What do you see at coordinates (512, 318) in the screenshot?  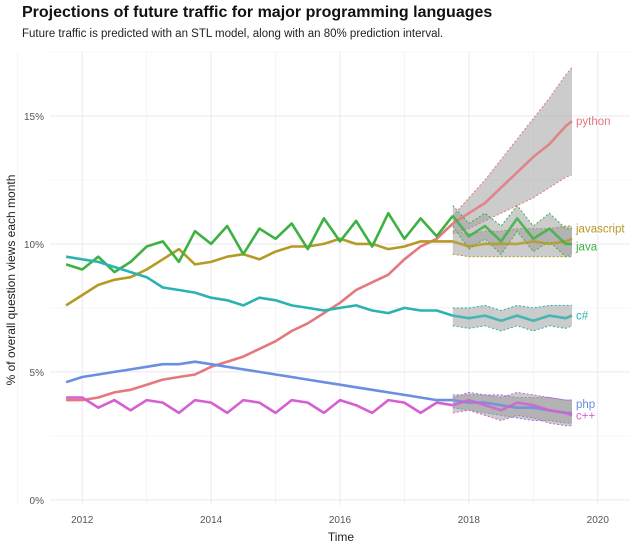 I see `forecast-line-csharp` at bounding box center [512, 318].